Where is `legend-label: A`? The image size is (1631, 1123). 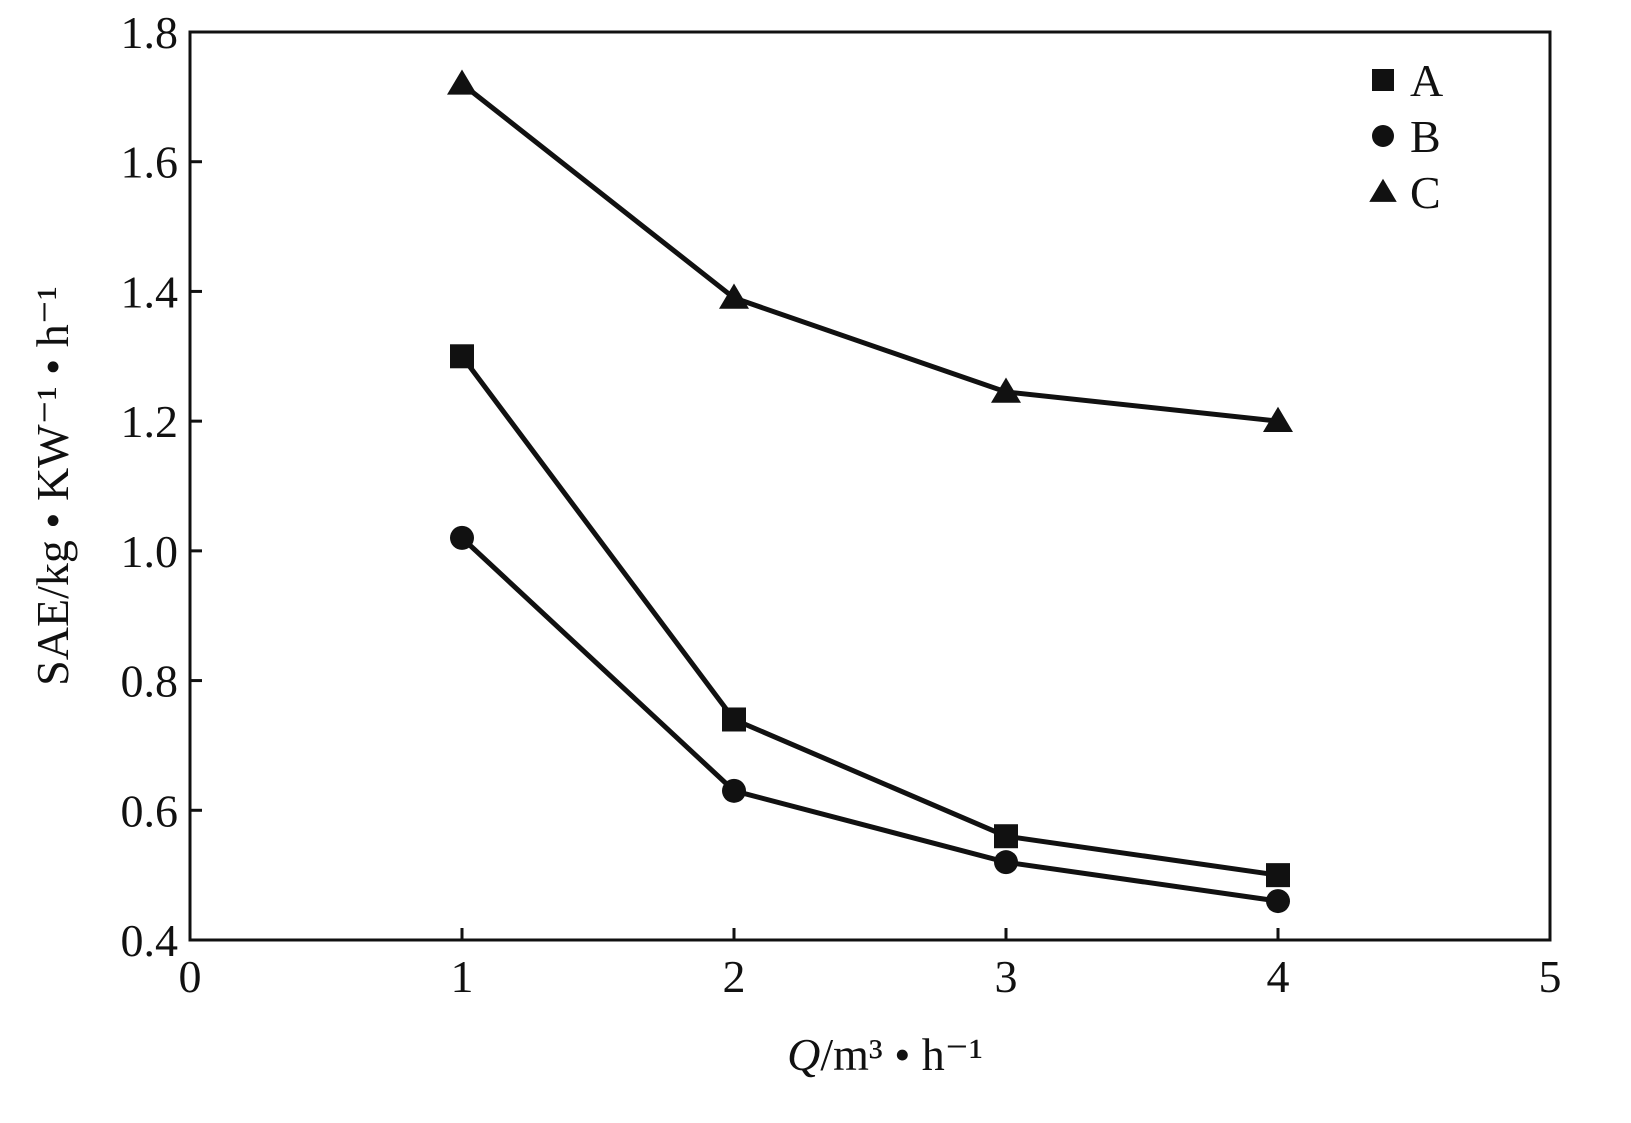 legend-label: A is located at coordinates (1426, 80).